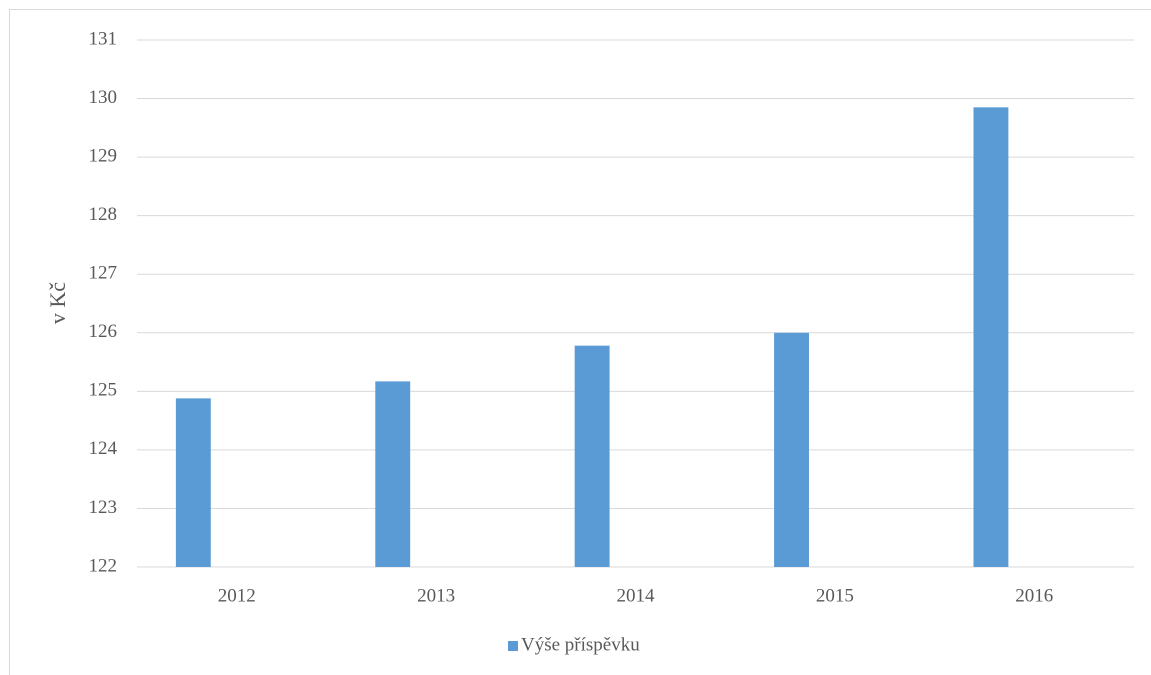 This screenshot has height=675, width=1151. Describe the element at coordinates (1034, 595) in the screenshot. I see `x-tick-label: 2016` at that location.